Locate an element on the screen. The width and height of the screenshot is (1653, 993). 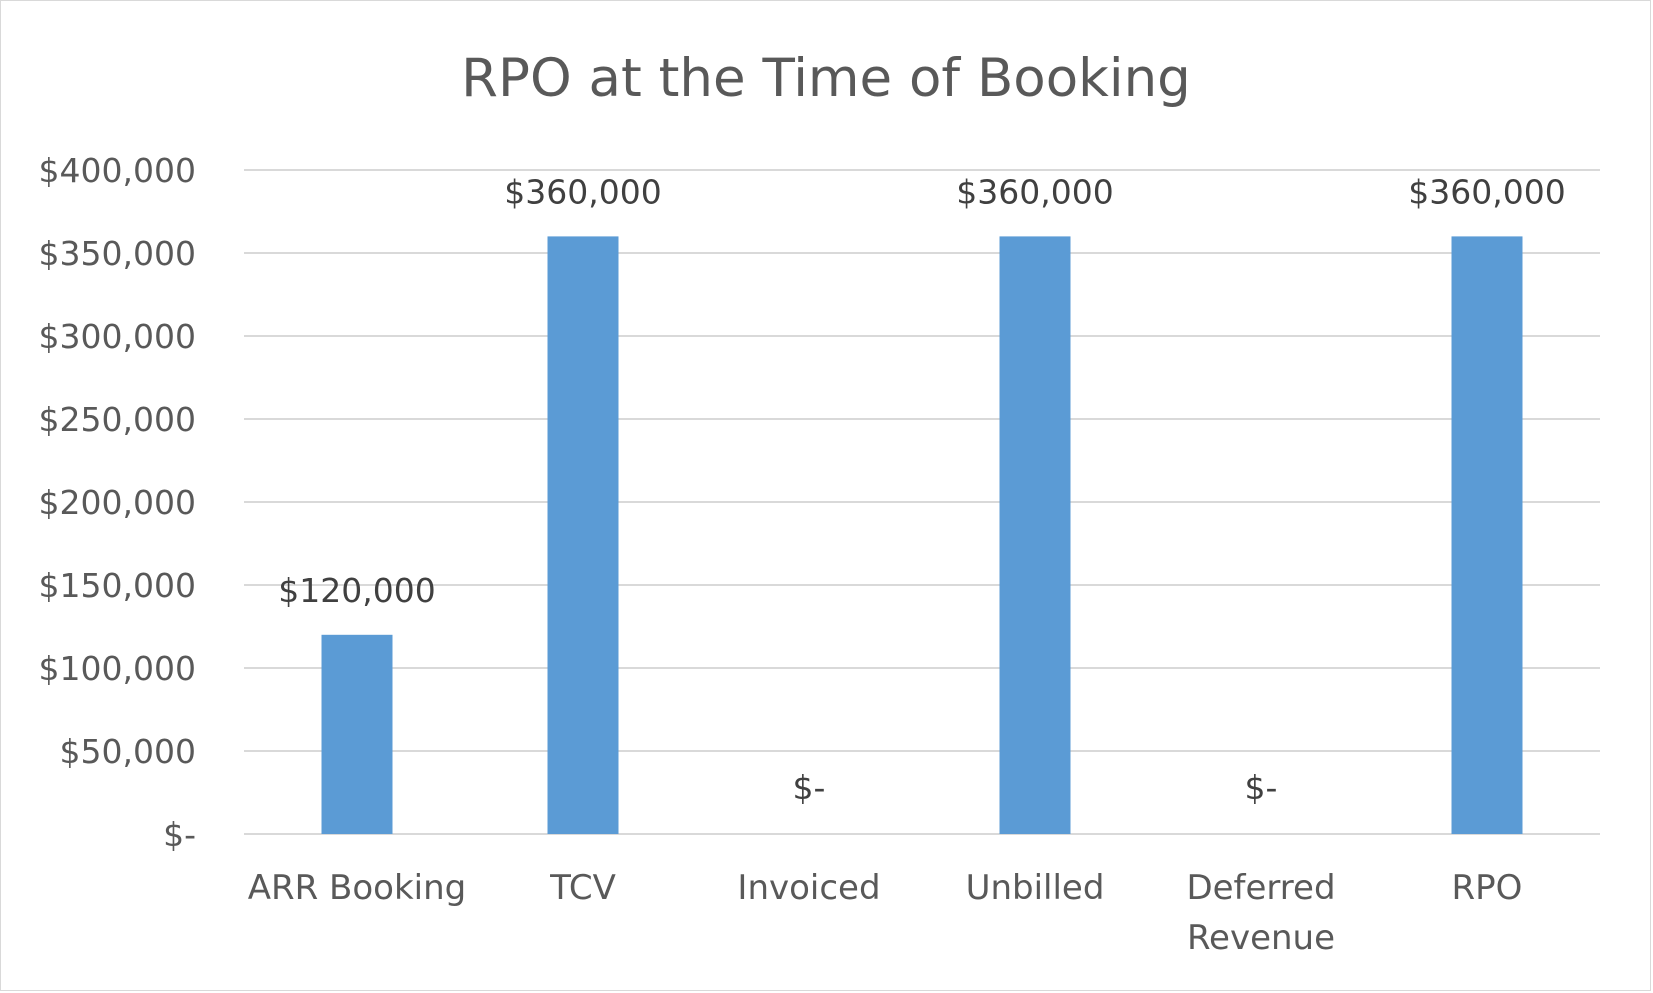
data-label: $120,000 is located at coordinates (356, 590).